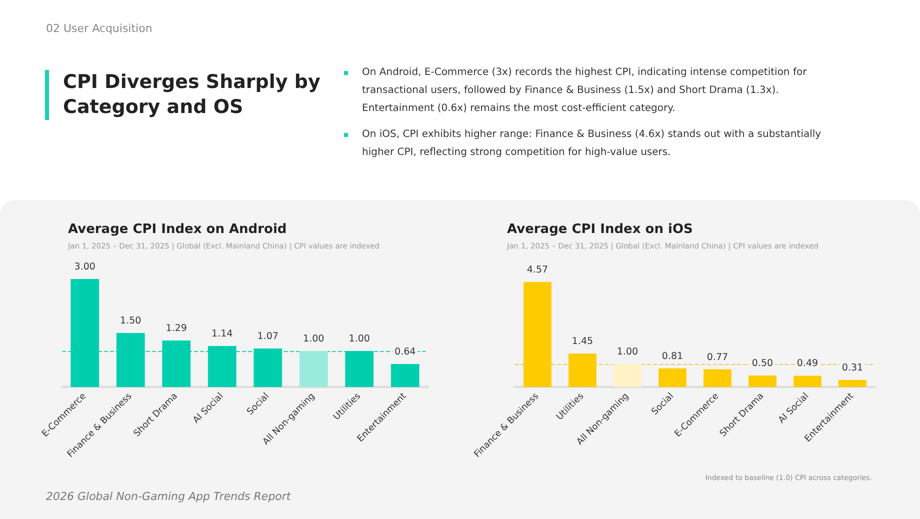  Describe the element at coordinates (222, 334) in the screenshot. I see `data-label: 1.14` at that location.